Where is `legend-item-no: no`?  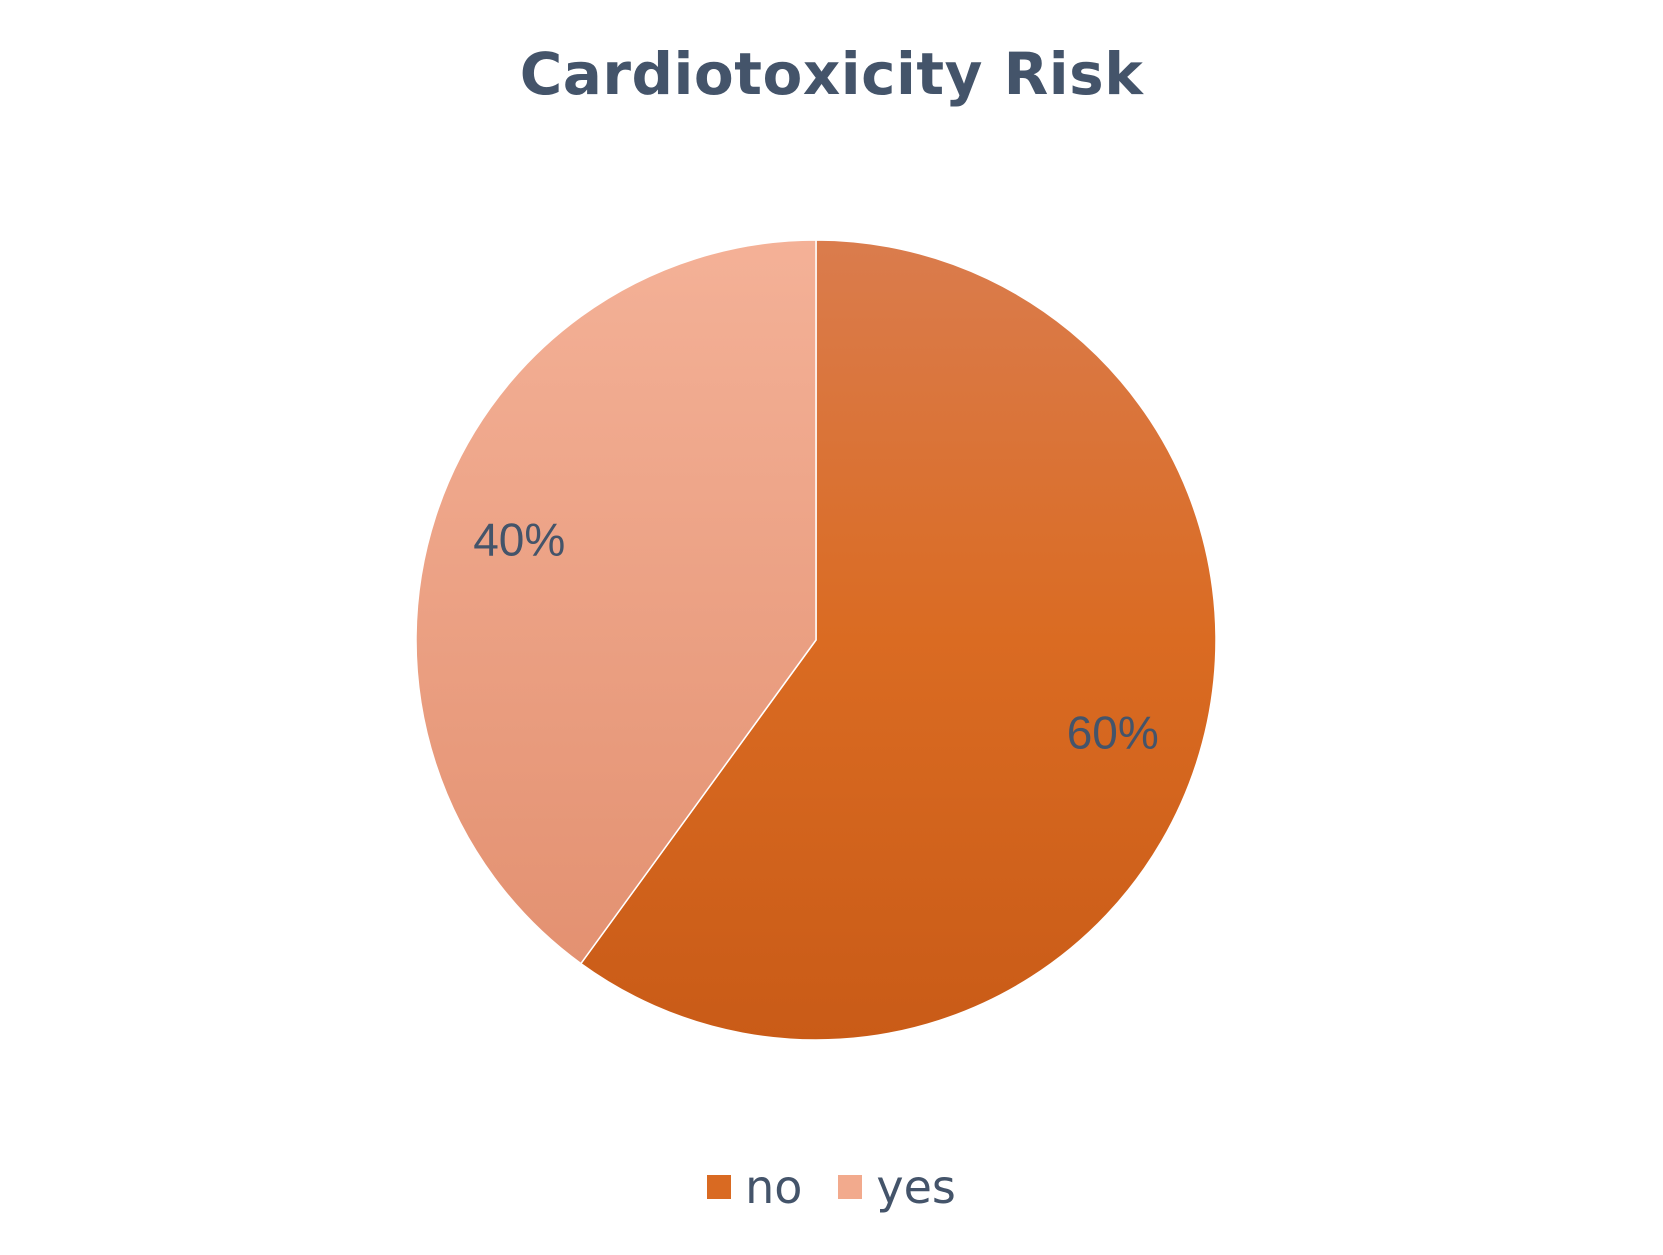
legend-item-no: no is located at coordinates (754, 1187).